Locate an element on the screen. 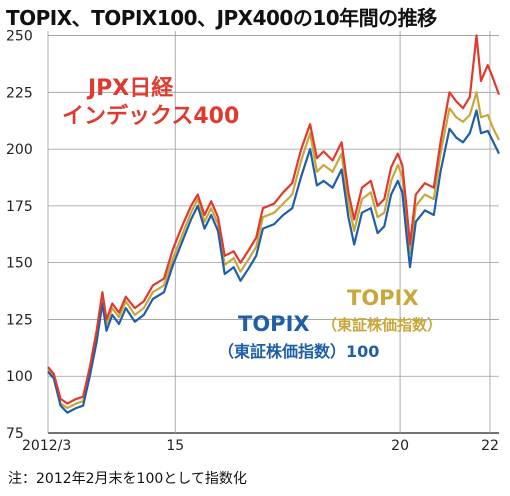  y-tick-label-225: 225 is located at coordinates (19, 93).